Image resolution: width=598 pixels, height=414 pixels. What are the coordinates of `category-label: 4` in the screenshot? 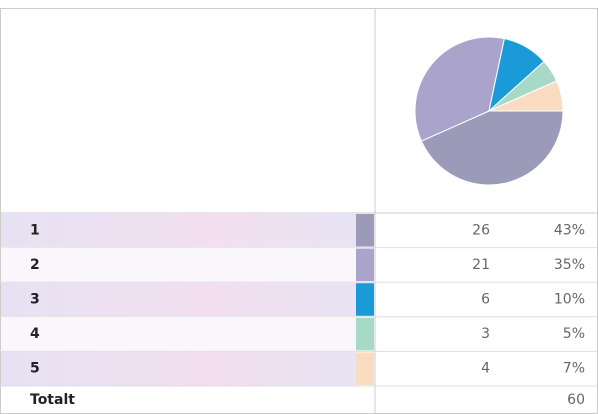 It's located at (35, 334).